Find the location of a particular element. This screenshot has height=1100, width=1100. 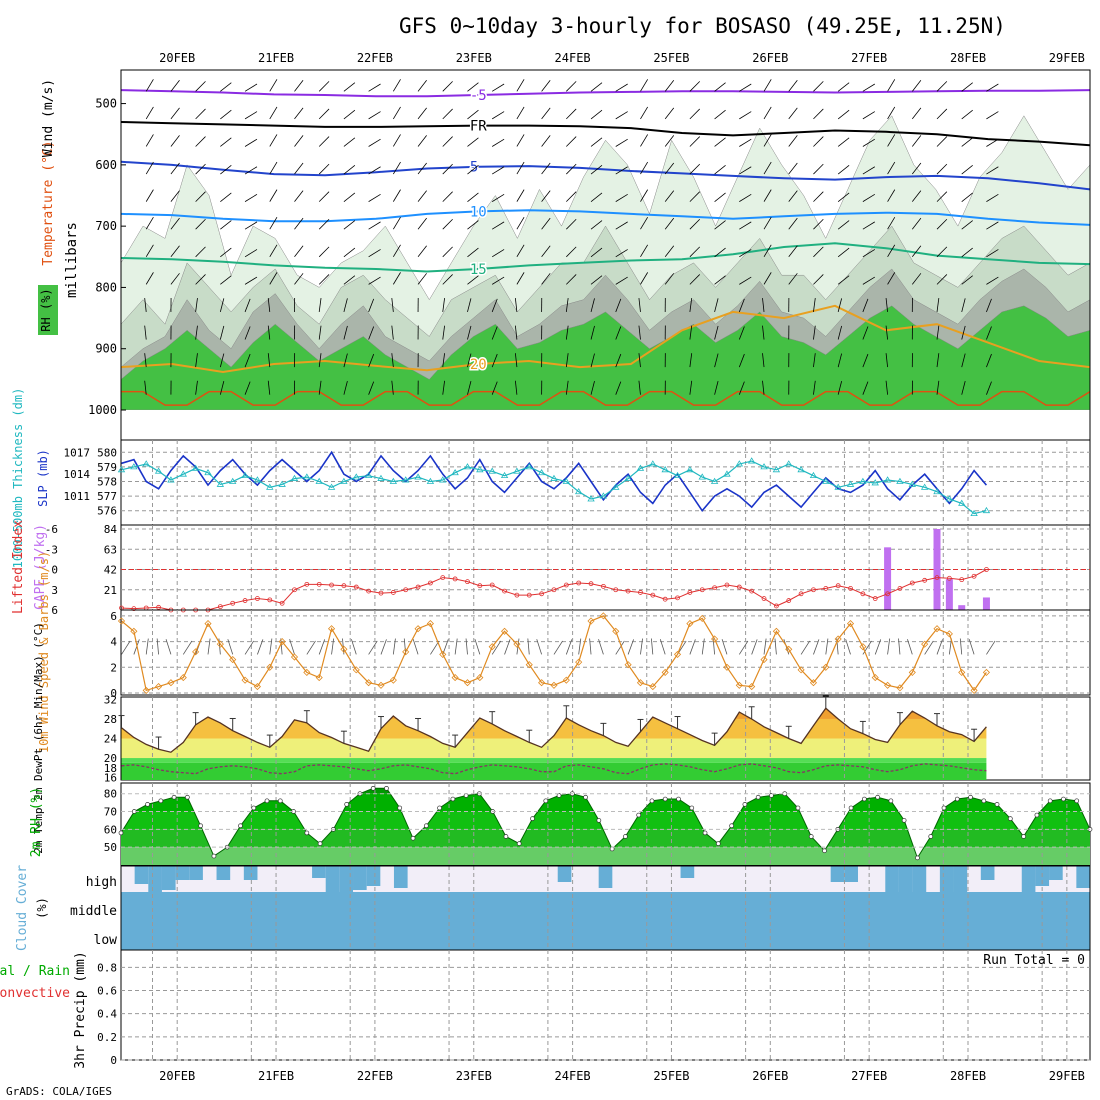

li-frame is located at coordinates (605, 567).